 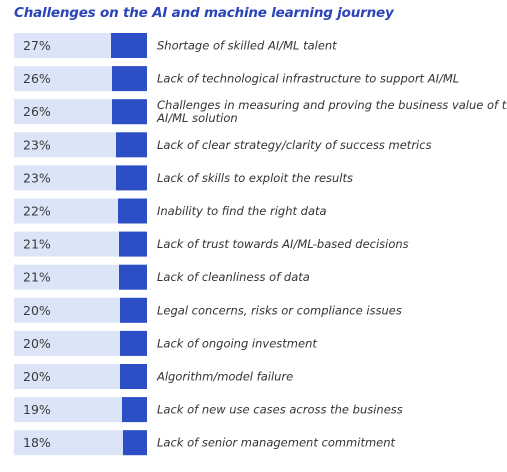 What do you see at coordinates (255, 178) in the screenshot?
I see `category-label: Lack of skills to exploit the results` at bounding box center [255, 178].